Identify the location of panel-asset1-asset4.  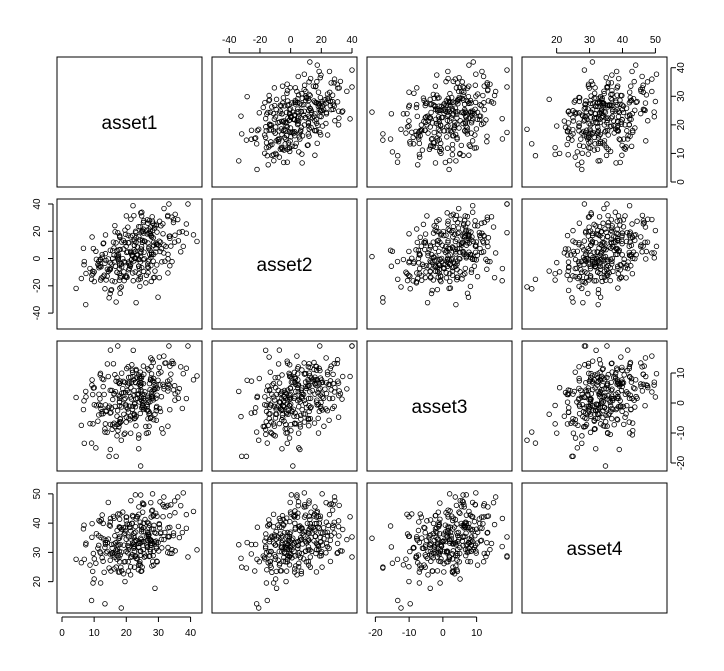
(594, 122).